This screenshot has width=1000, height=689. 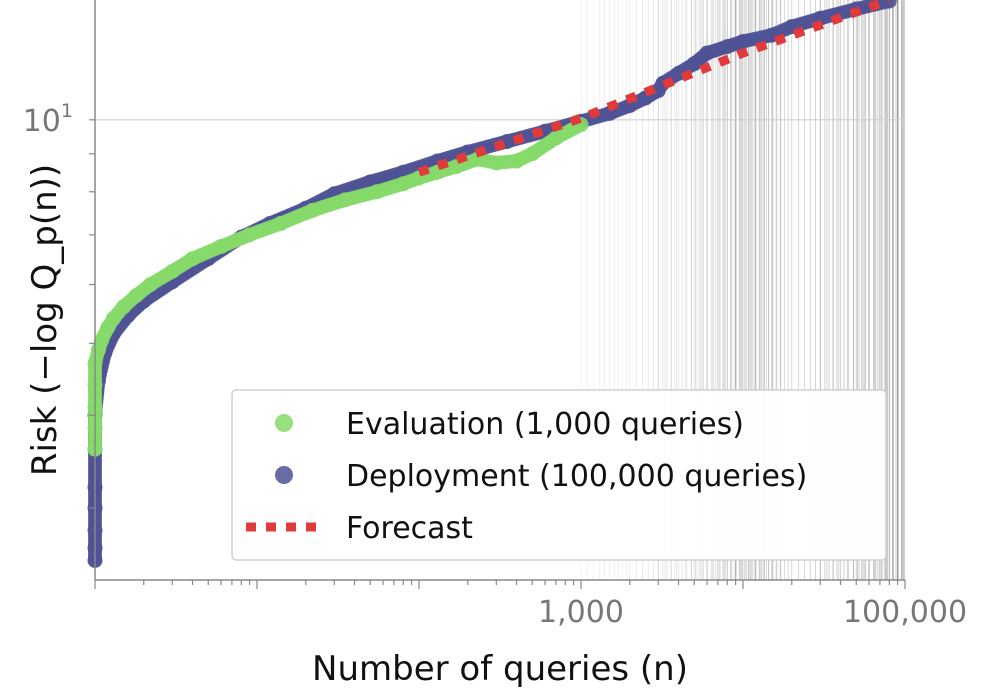 I want to click on legend-label: Deployment (100,000 queries), so click(x=576, y=476).